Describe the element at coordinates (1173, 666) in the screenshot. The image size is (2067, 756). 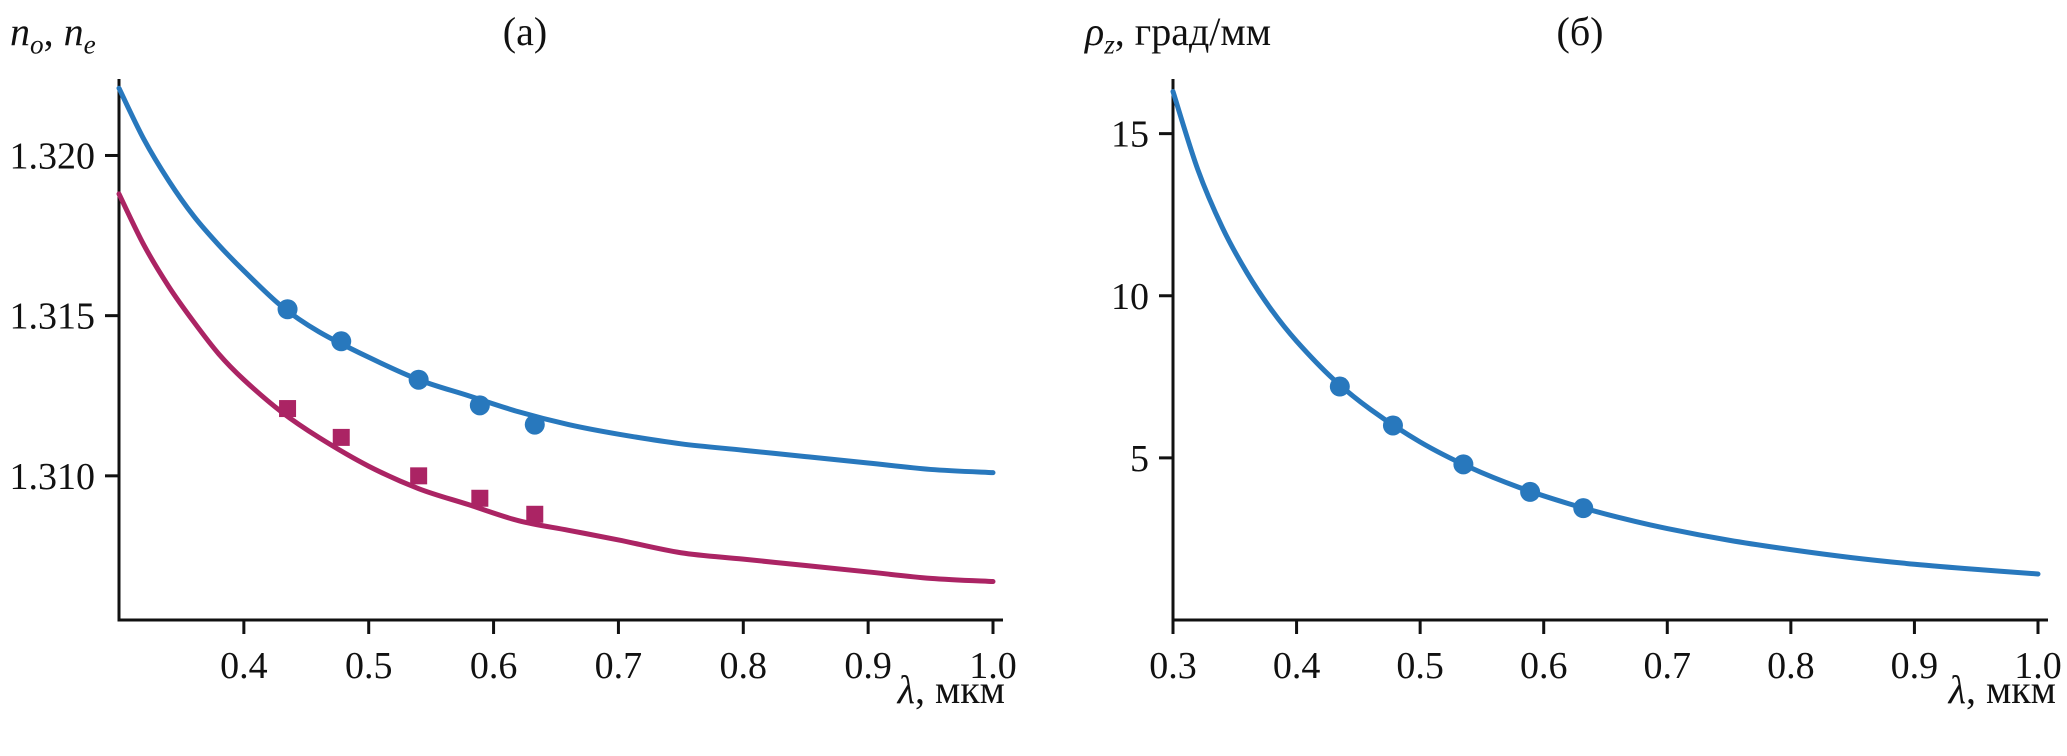
I see `x-tick-label: 0.3` at that location.